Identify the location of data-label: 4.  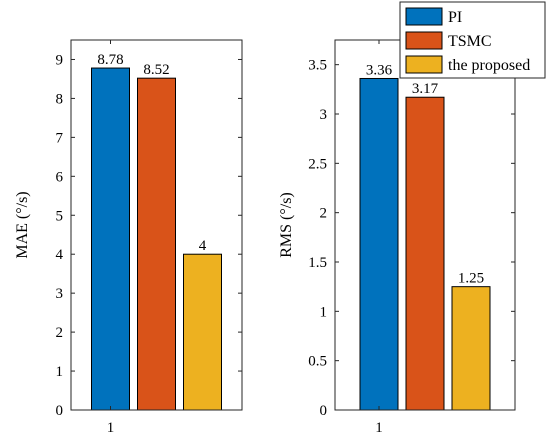
(203, 246).